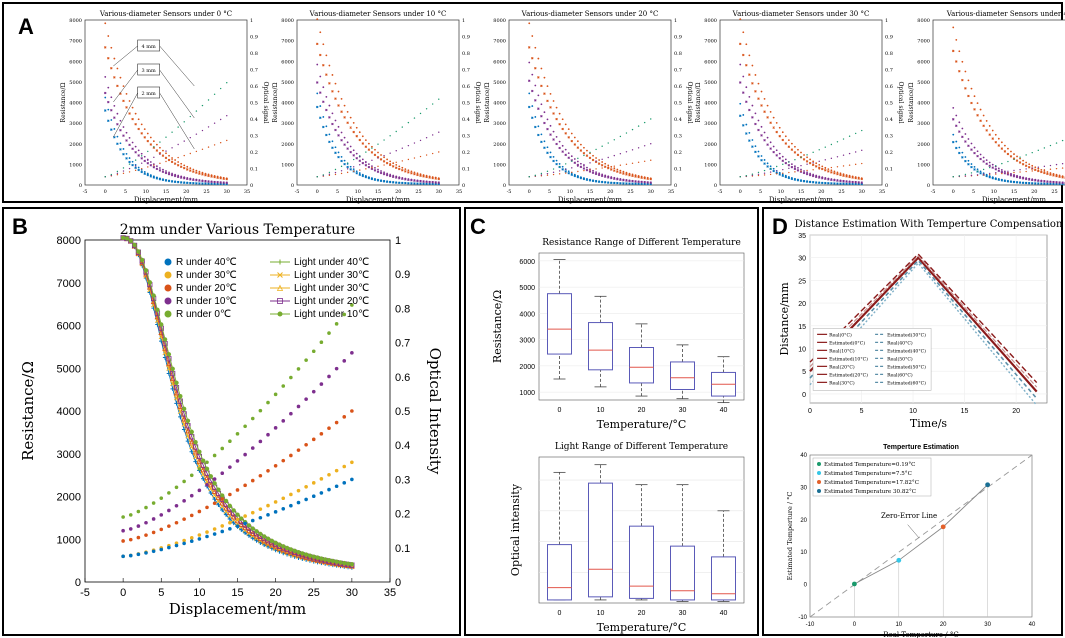 This screenshot has width=1065, height=638. I want to click on legend-marker, so click(168, 288).